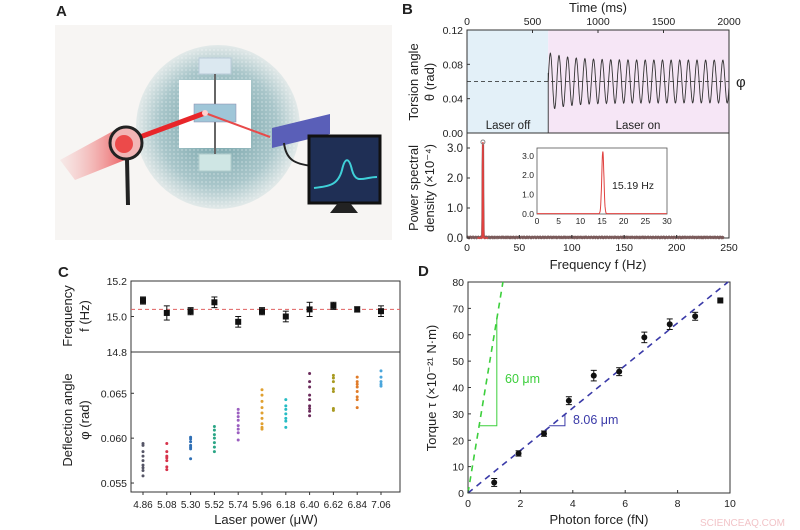 This screenshot has width=800, height=530. Describe the element at coordinates (357, 505) in the screenshot. I see `laser-power-tick-label: 6.84` at that location.